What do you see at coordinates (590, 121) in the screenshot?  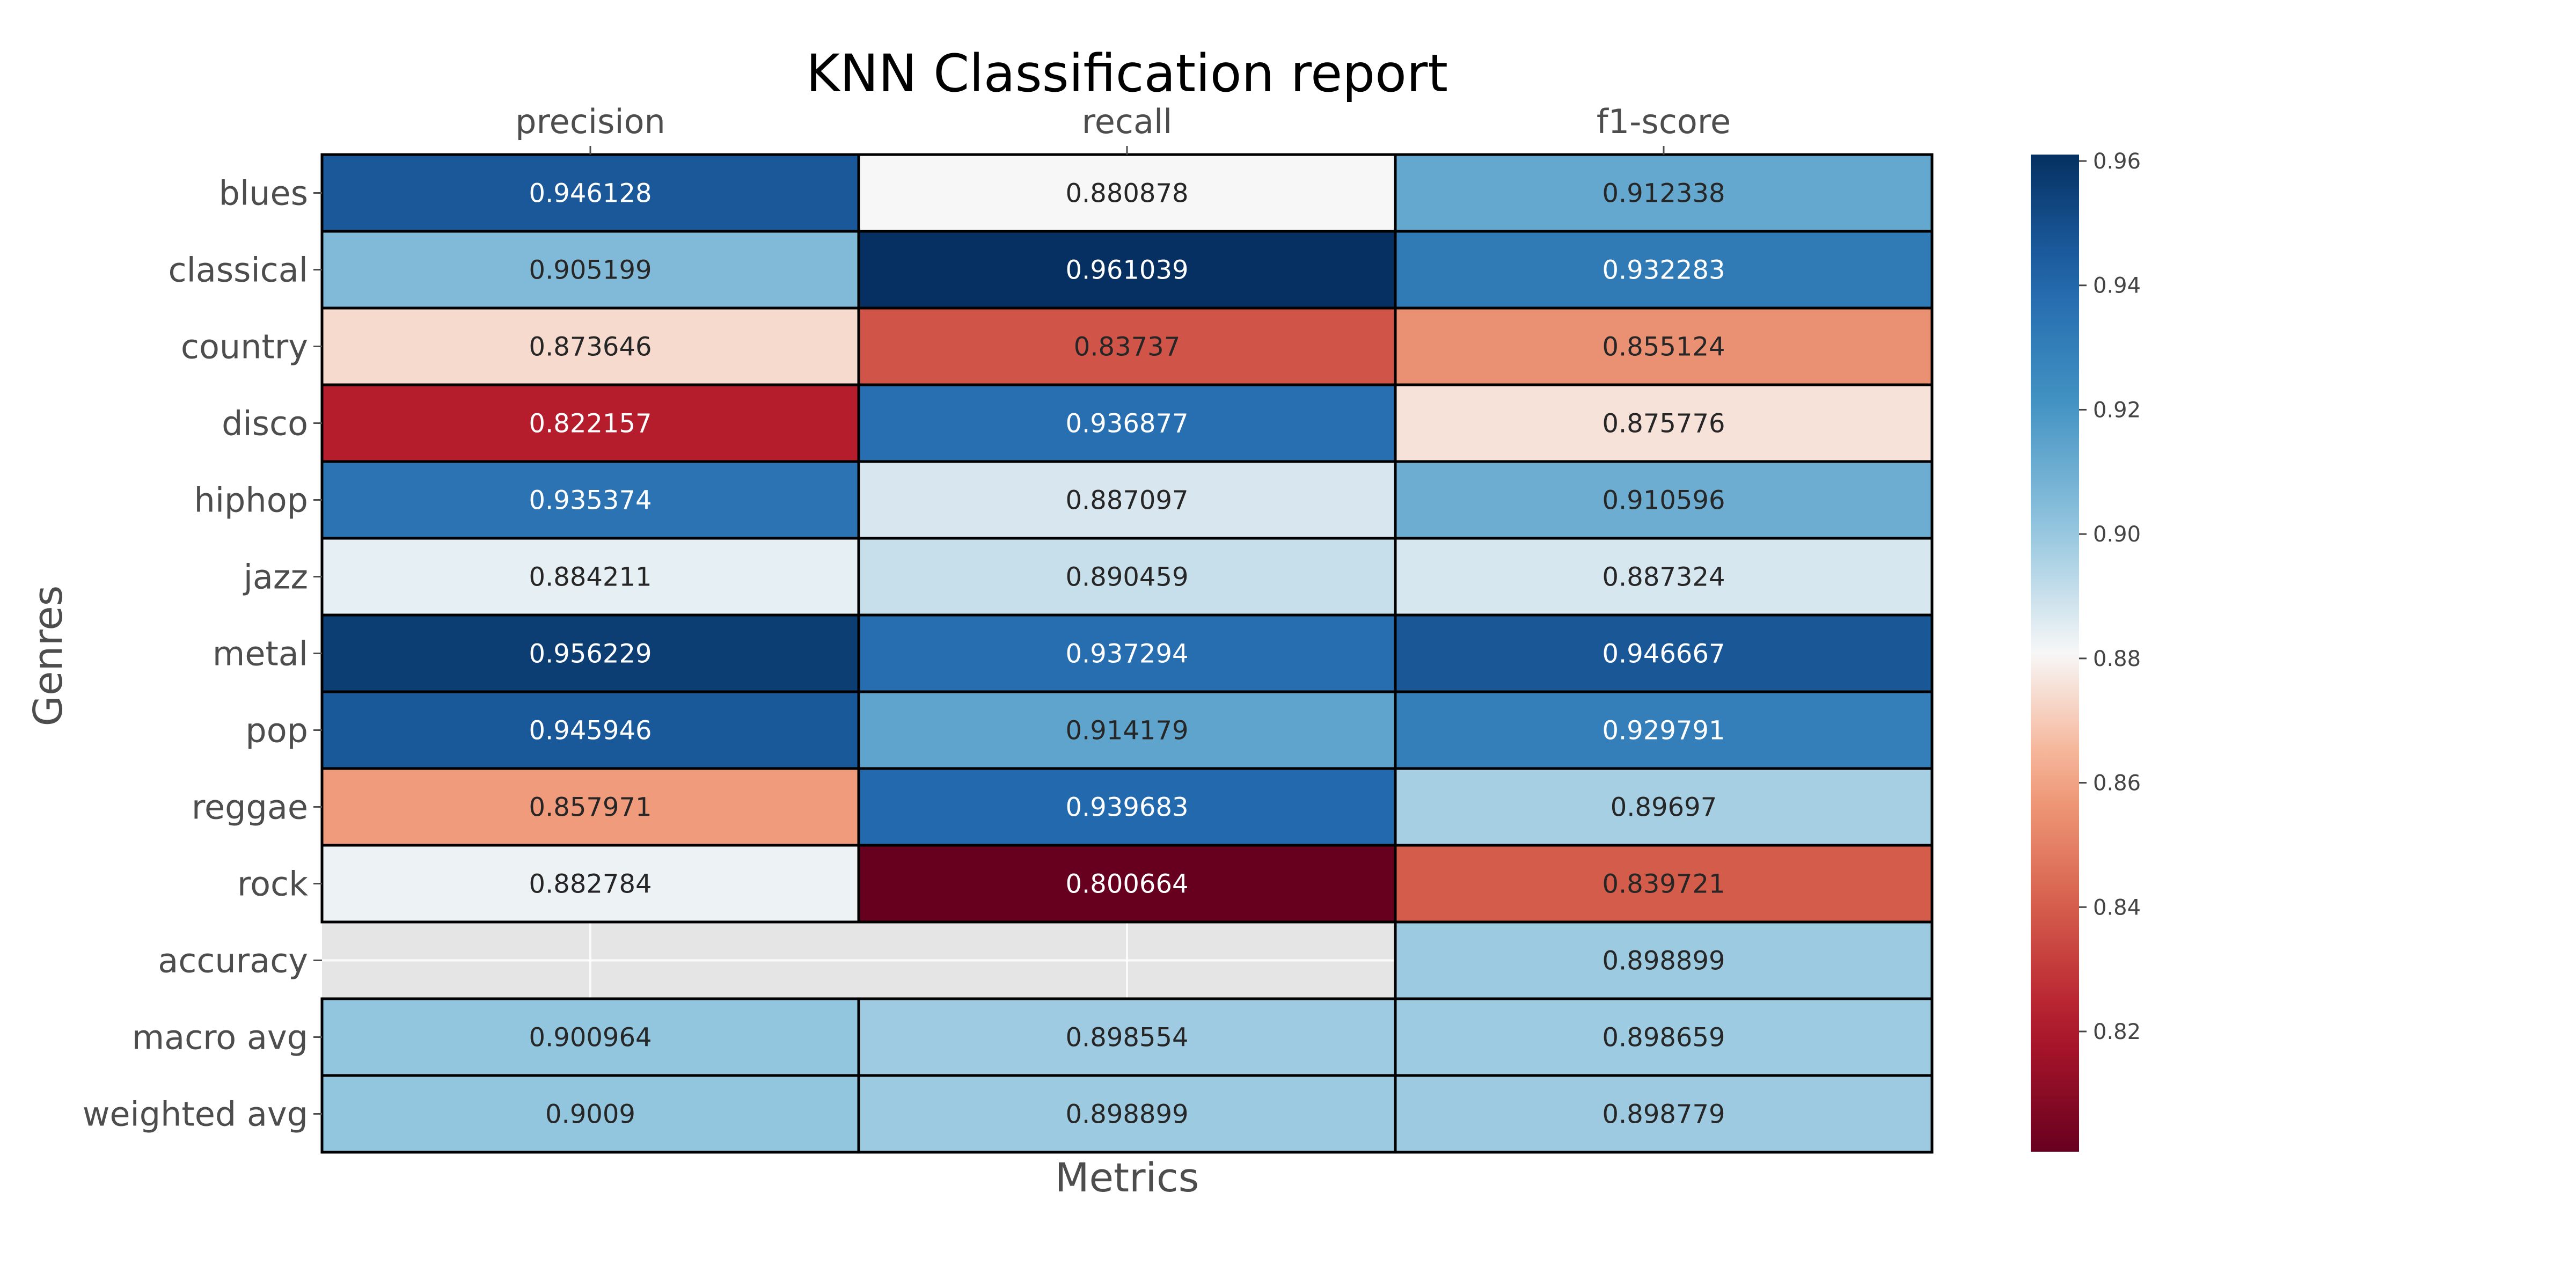 I see `x-tick-label: precision` at bounding box center [590, 121].